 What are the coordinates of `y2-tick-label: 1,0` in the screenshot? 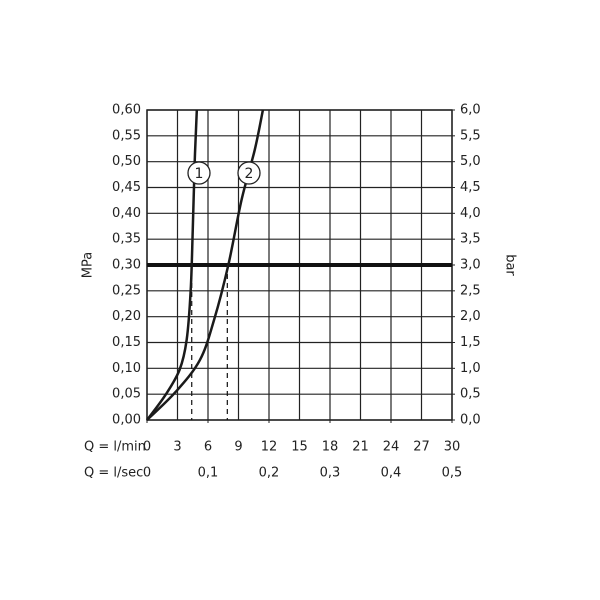 It's located at (470, 368).